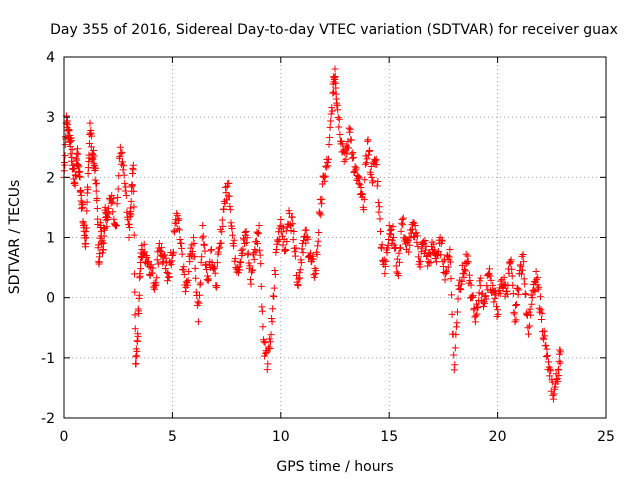  Describe the element at coordinates (50, 239) in the screenshot. I see `y-tick-label: 1` at that location.